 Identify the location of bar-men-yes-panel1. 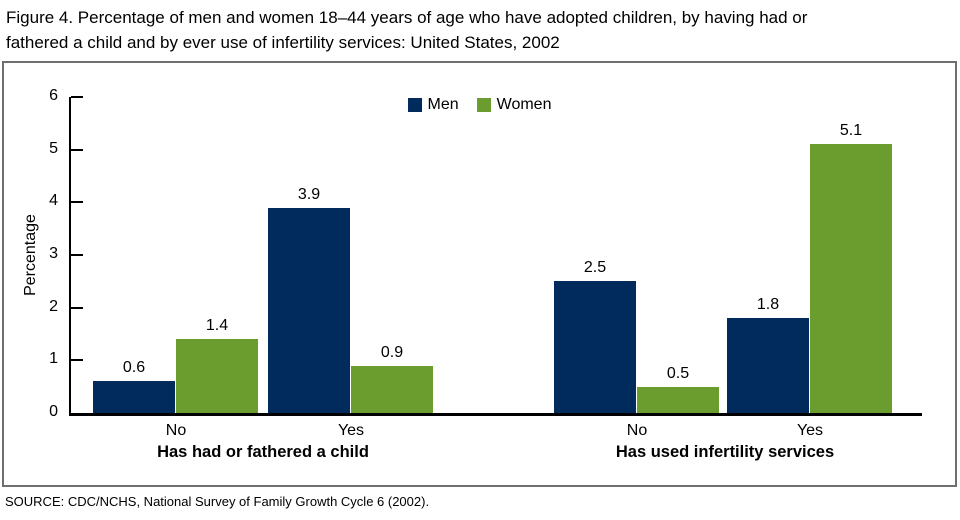
(309, 310).